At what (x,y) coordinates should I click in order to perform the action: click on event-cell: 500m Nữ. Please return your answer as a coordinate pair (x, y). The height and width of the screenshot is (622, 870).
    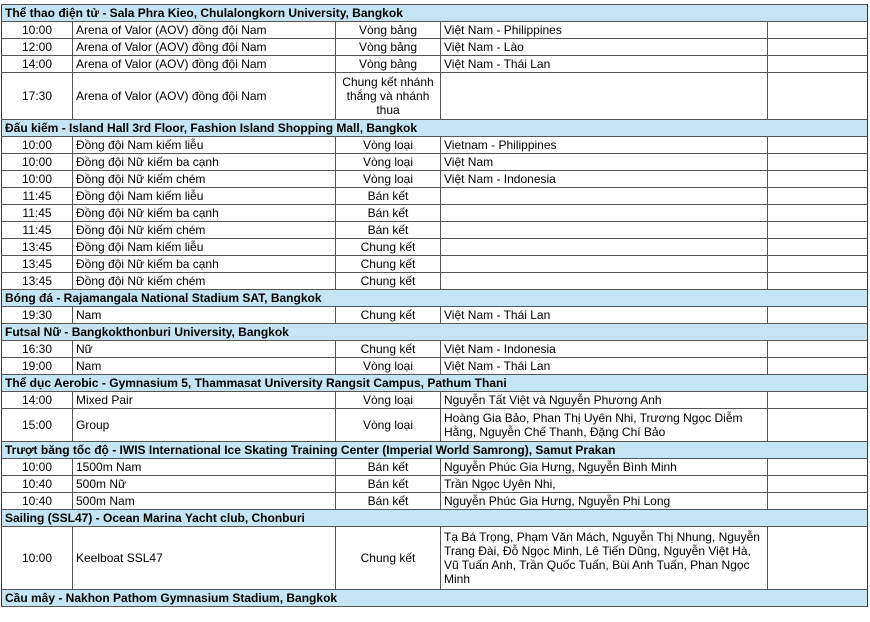
    Looking at the image, I should click on (204, 484).